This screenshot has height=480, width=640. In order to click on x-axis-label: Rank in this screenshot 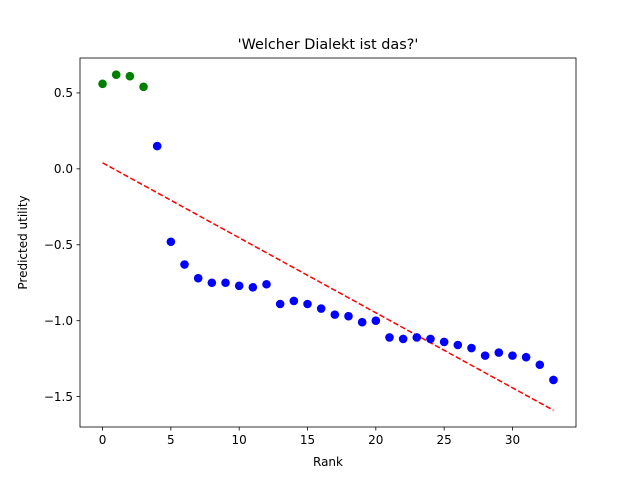, I will do `click(328, 462)`.